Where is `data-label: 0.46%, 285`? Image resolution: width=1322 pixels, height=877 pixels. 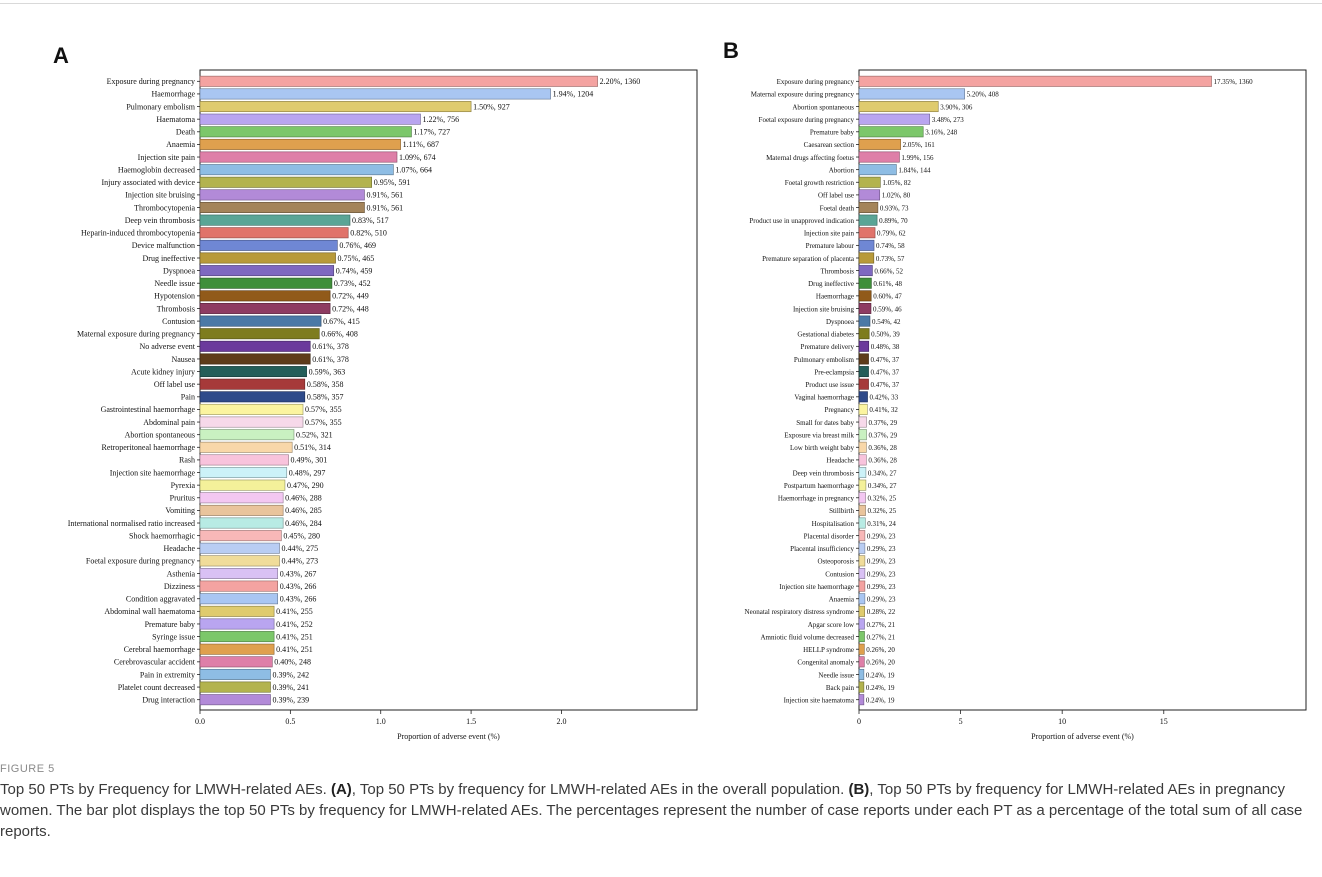
data-label: 0.46%, 285 is located at coordinates (303, 510).